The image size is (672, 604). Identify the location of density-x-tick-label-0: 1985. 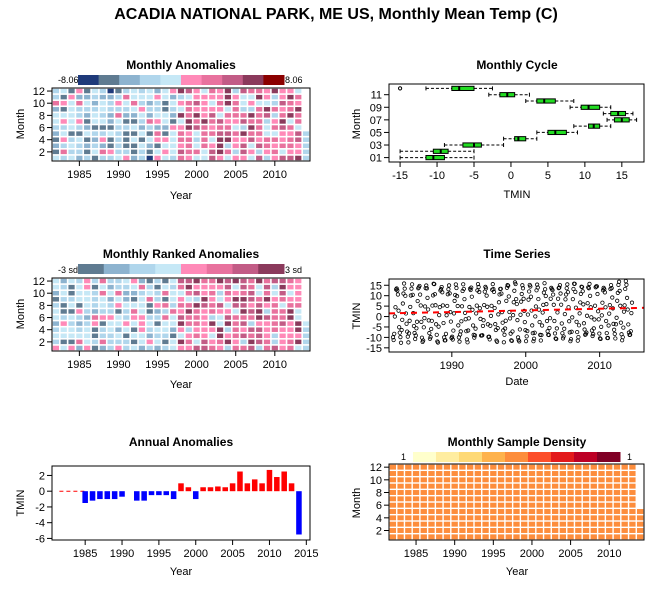
(416, 554).